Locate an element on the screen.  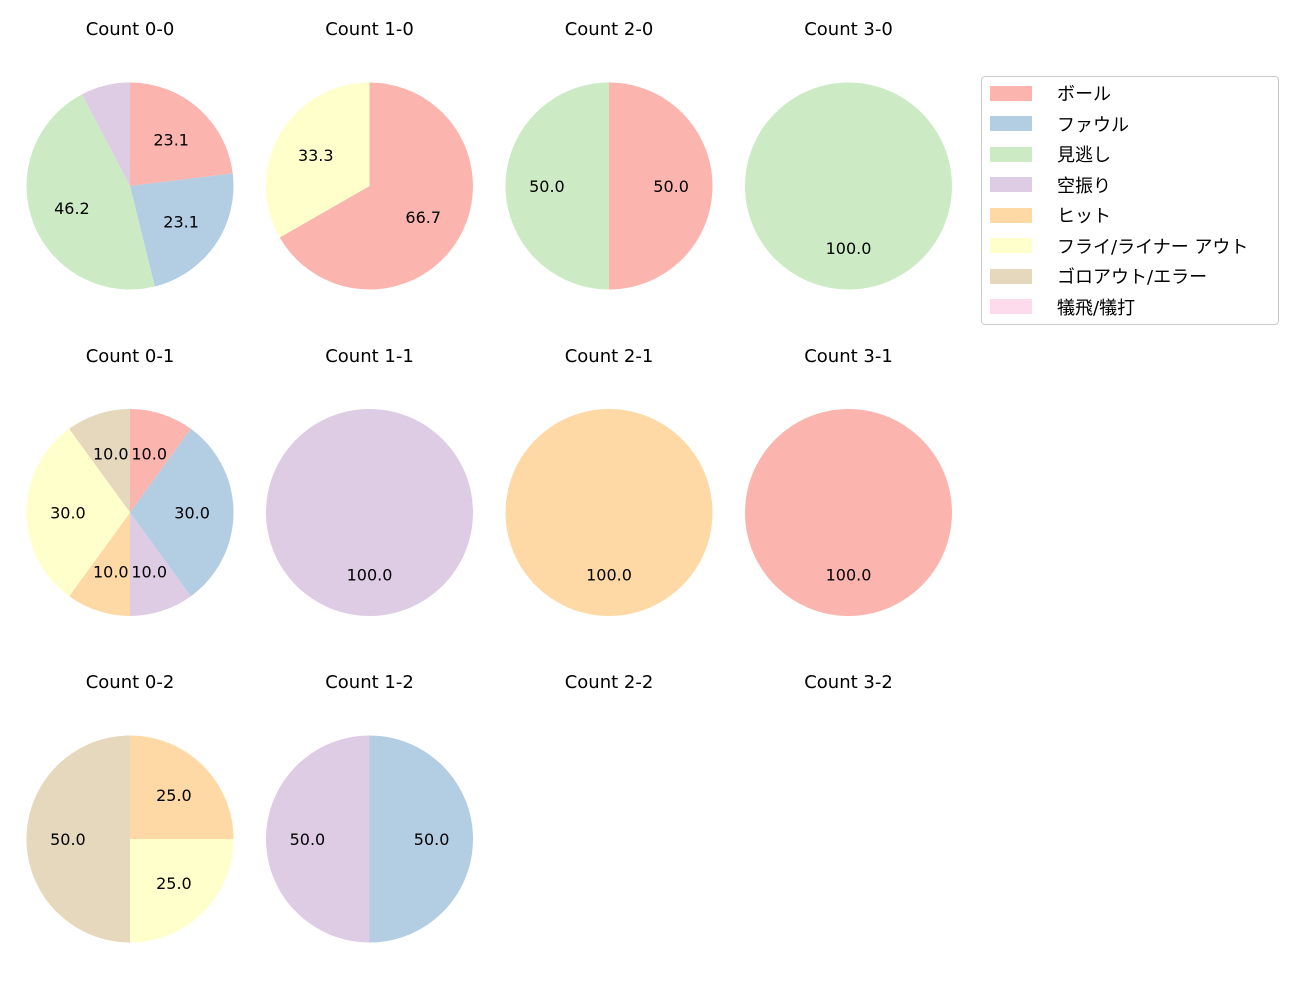
slice-label: 46.2 is located at coordinates (72, 208).